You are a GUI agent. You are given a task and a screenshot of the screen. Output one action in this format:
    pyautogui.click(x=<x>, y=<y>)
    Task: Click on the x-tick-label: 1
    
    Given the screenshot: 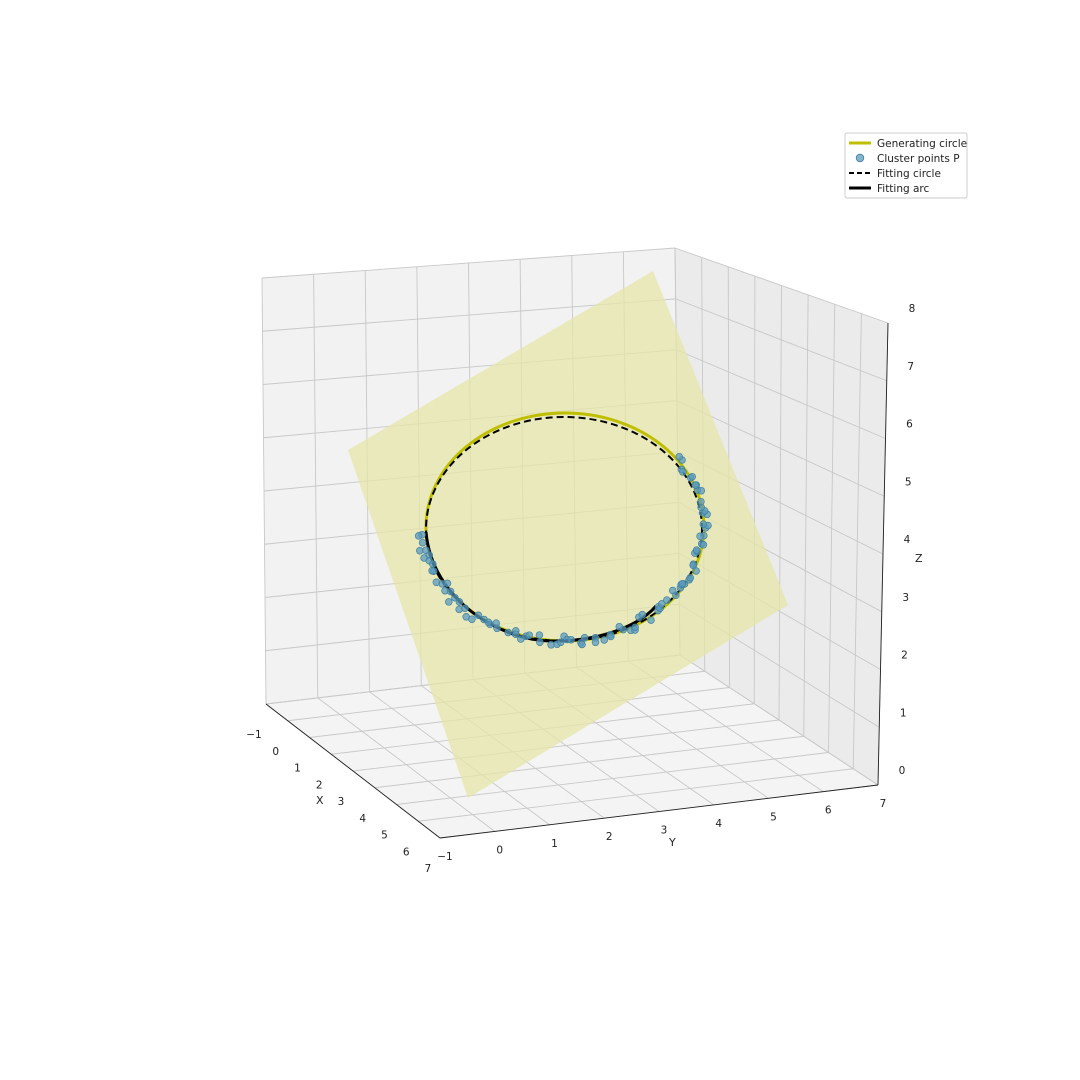 What is the action you would take?
    pyautogui.click(x=297, y=769)
    